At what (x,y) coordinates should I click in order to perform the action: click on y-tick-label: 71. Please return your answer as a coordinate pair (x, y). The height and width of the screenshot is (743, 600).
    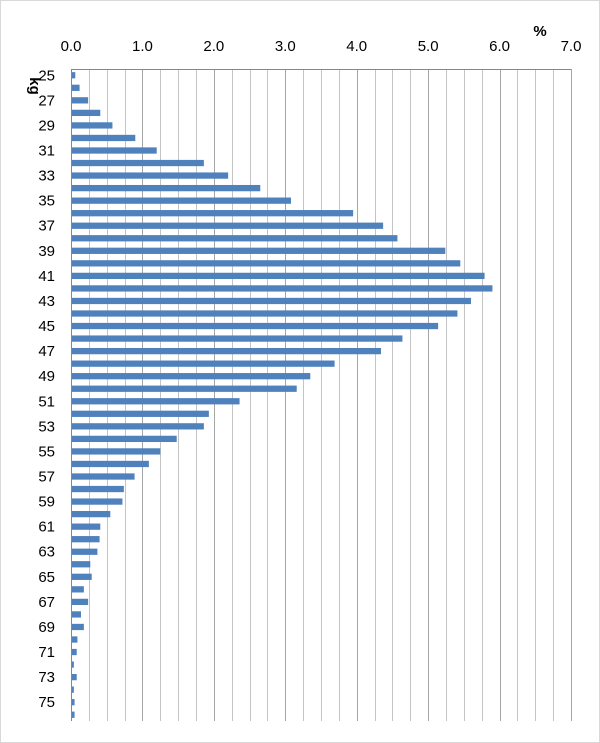
    Looking at the image, I should click on (46, 652).